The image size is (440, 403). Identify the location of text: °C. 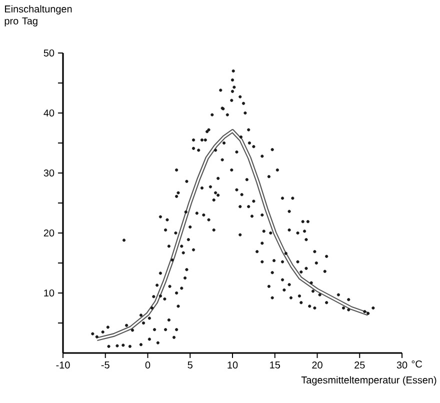
(417, 364).